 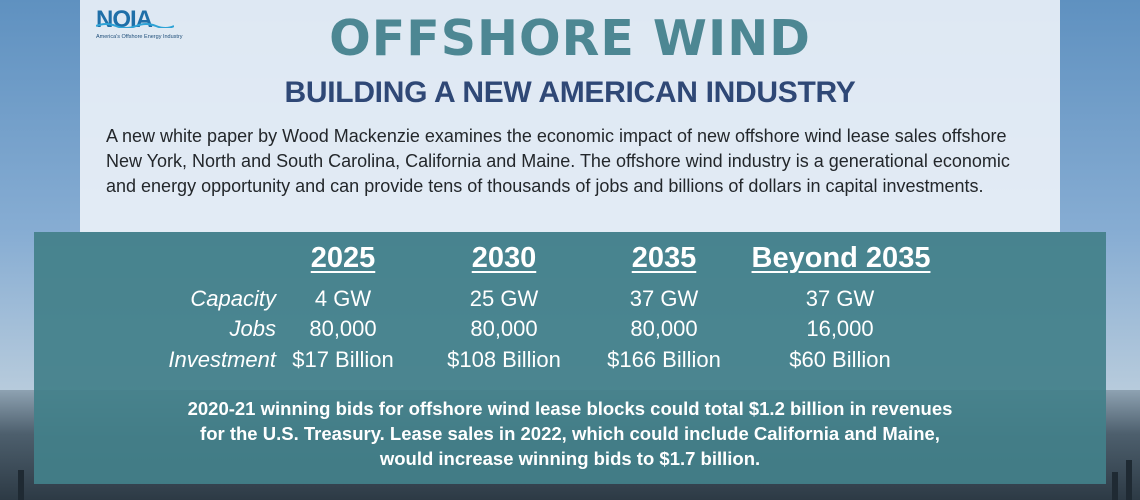 I want to click on column-header-2025: 2025, so click(x=343, y=258).